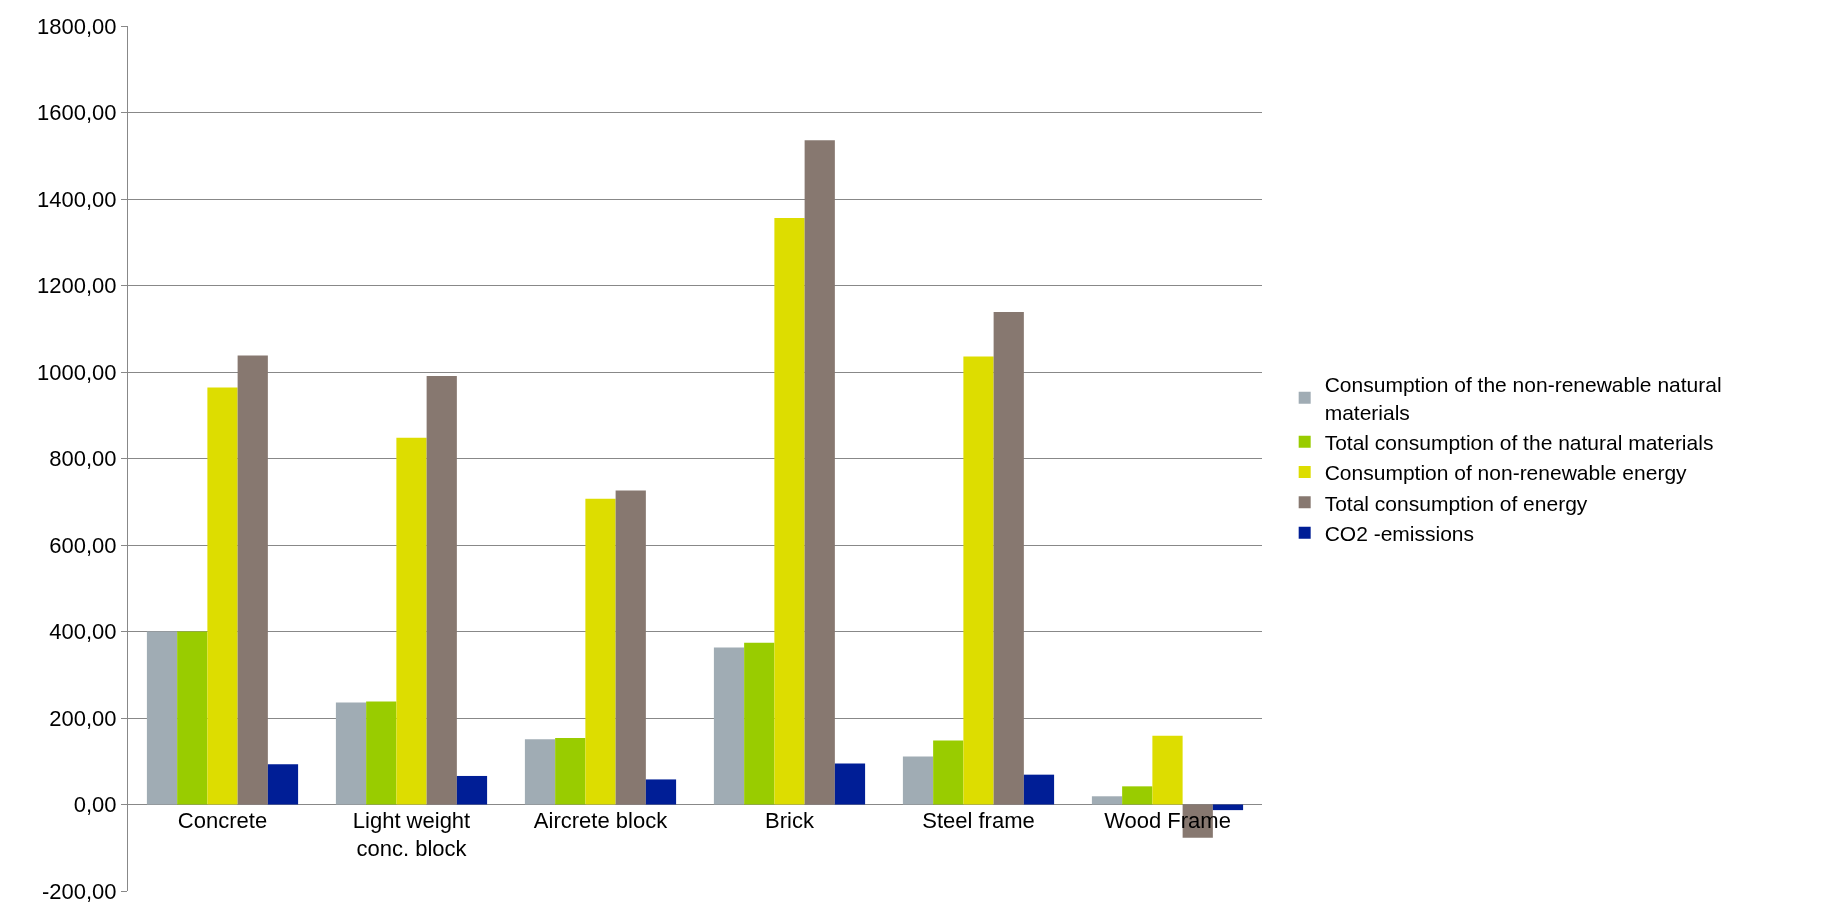  I want to click on y-tick-label: -200,00, so click(79, 891).